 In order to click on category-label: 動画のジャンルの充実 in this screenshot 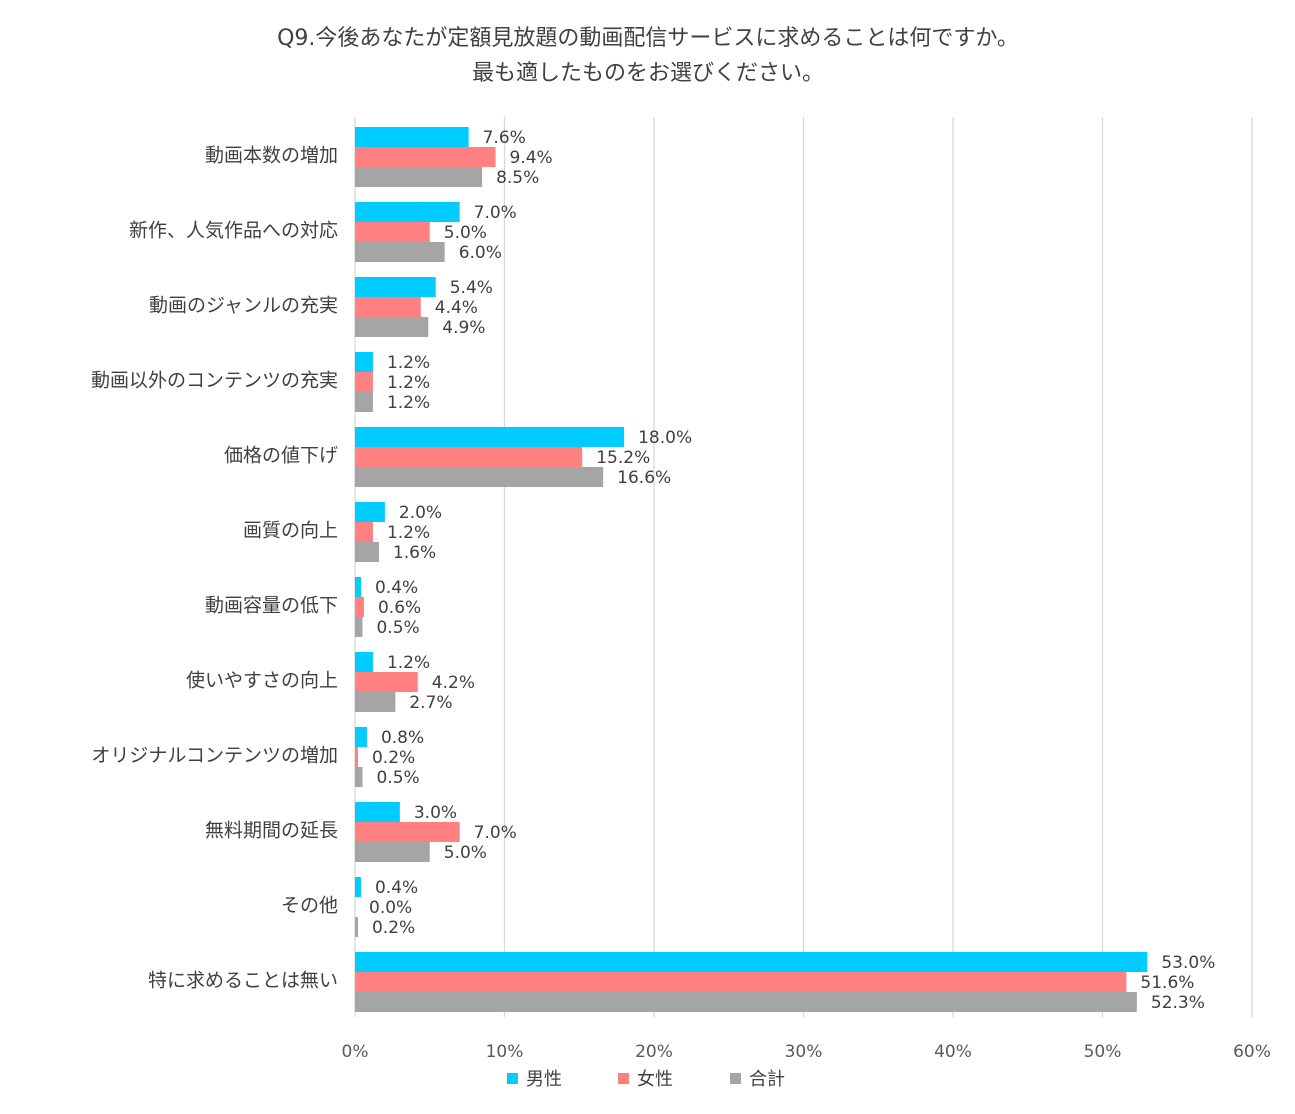, I will do `click(243, 306)`.